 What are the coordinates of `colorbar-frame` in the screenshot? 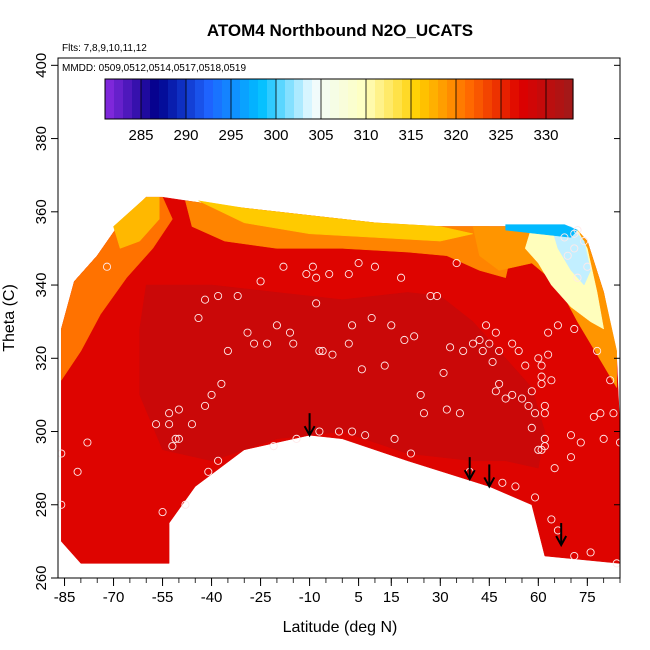 It's located at (339, 99).